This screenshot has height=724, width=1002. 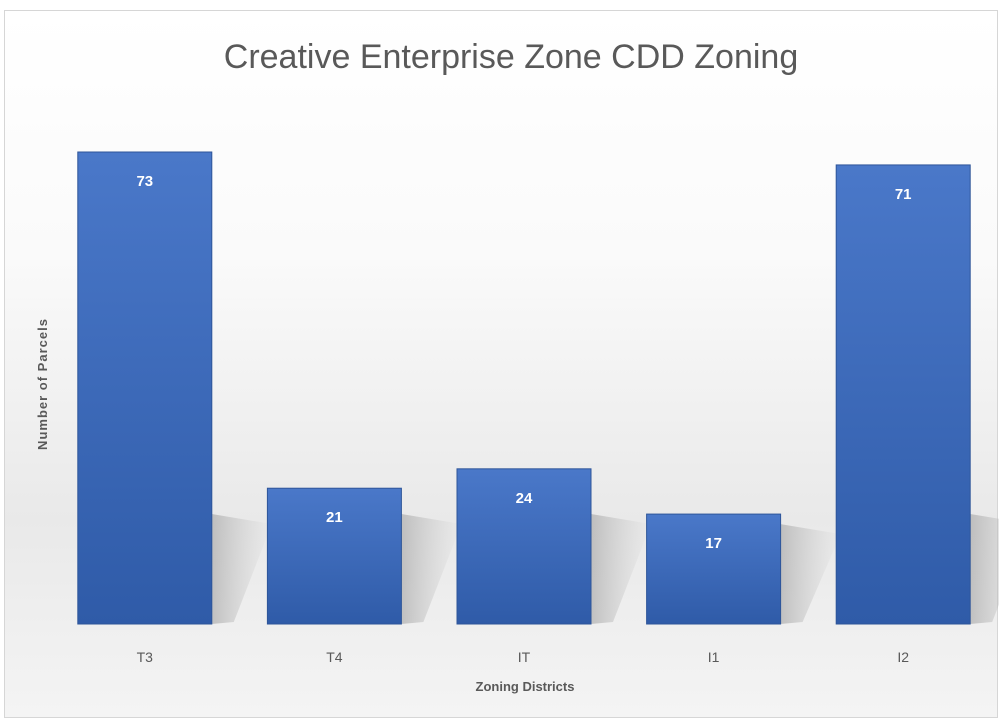 What do you see at coordinates (334, 657) in the screenshot?
I see `x-tick-t4: T4` at bounding box center [334, 657].